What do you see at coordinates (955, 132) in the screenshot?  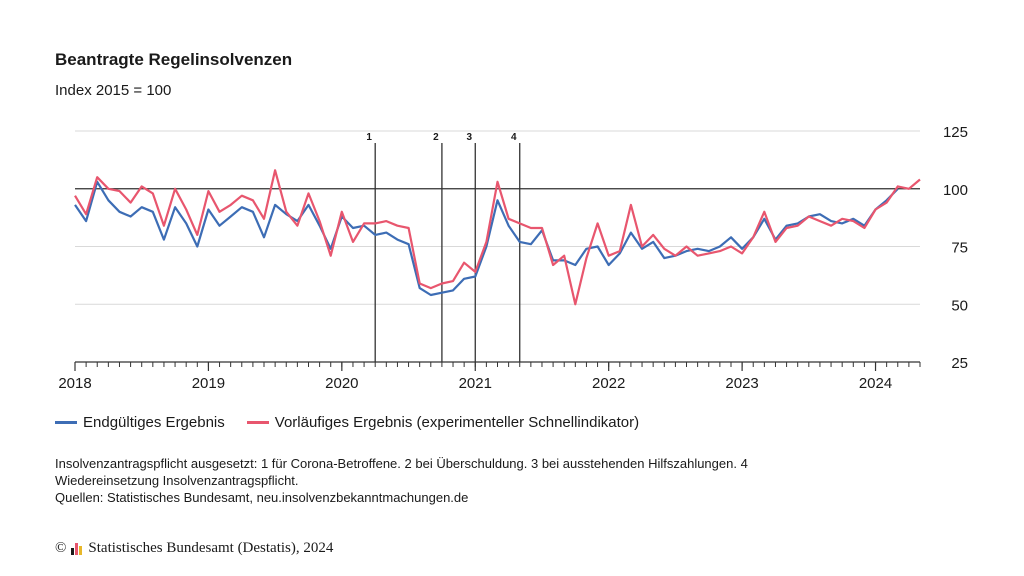 I see `y-tick-label-125: 125` at bounding box center [955, 132].